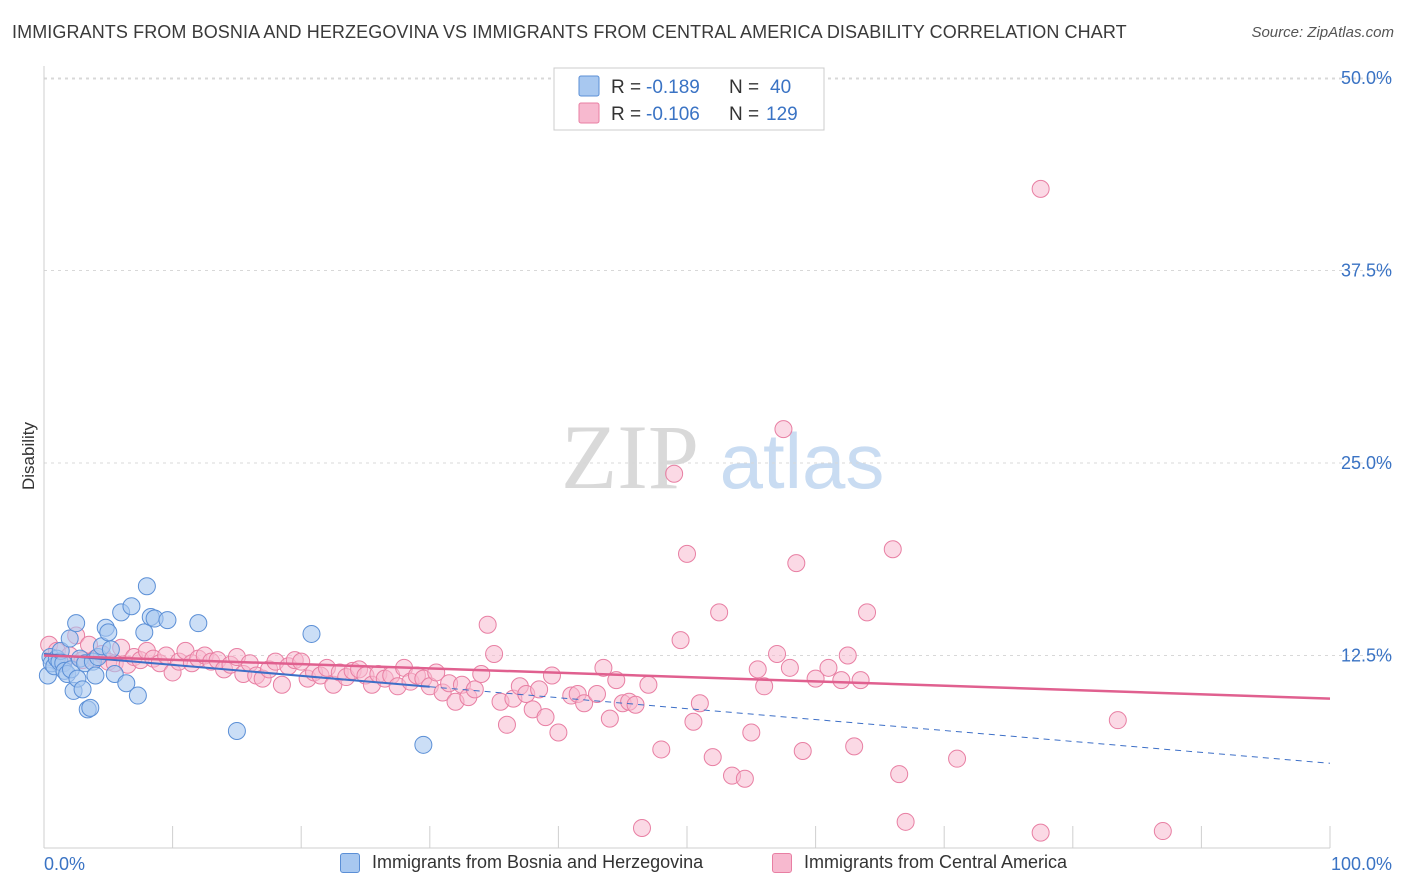 Image resolution: width=1406 pixels, height=892 pixels. What do you see at coordinates (589, 113) in the screenshot?
I see `legend-swatch-pink` at bounding box center [589, 113].